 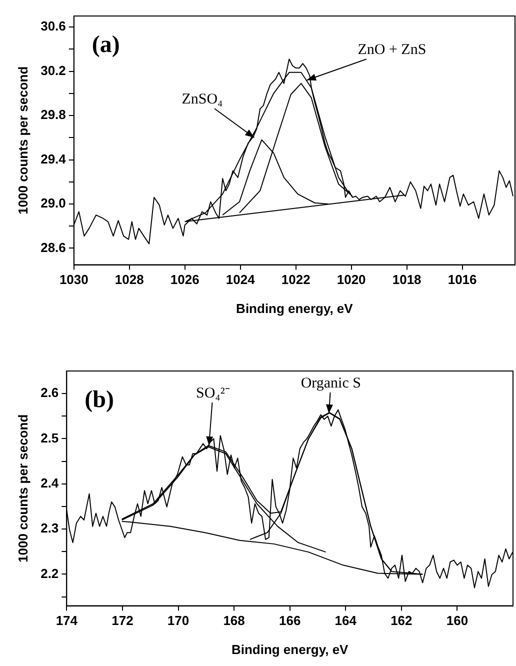 I want to click on x-tick-label: 1026, so click(x=185, y=280).